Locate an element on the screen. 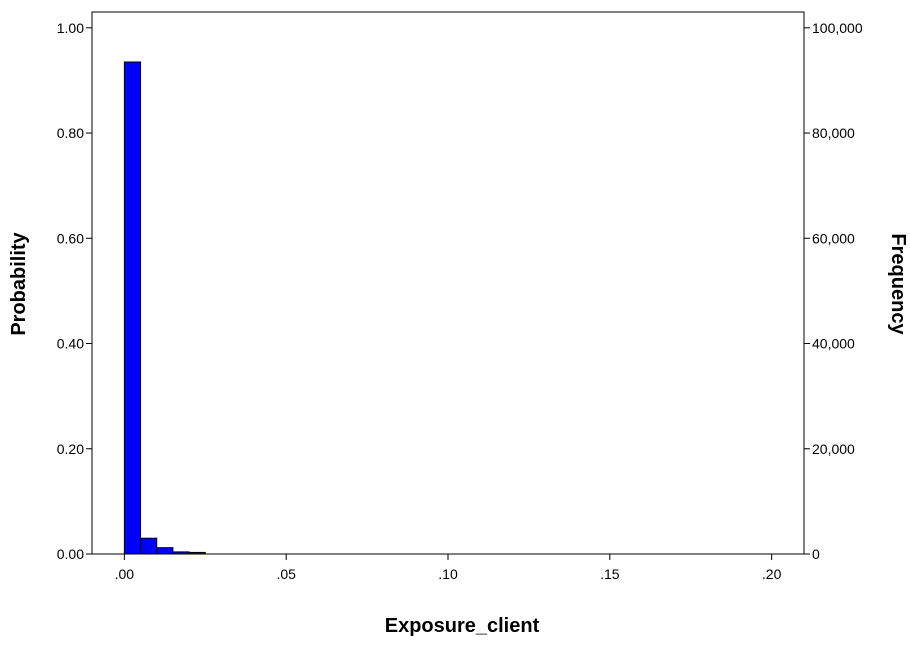 The image size is (910, 647). right-axis-tick-label-4: 80,000 is located at coordinates (833, 133).